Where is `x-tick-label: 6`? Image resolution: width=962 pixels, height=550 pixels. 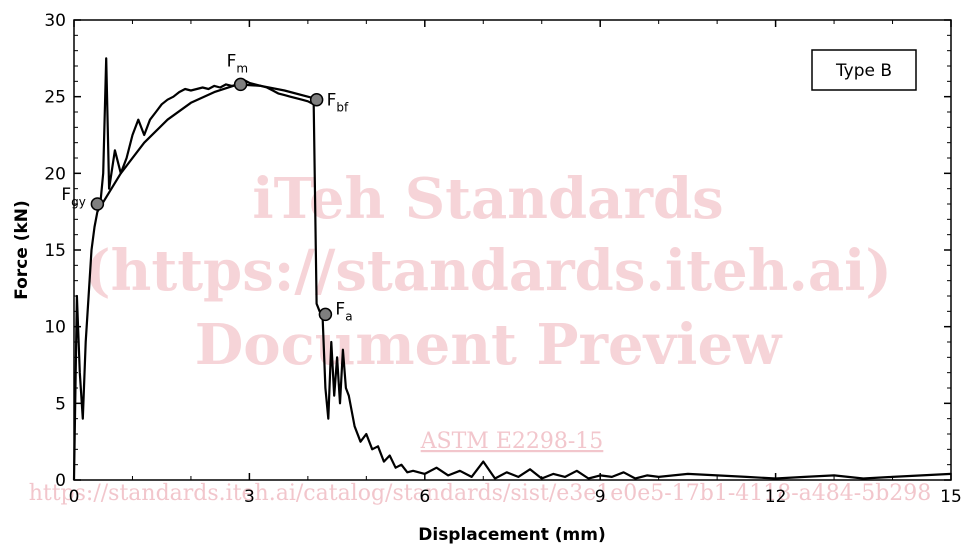
x-tick-label: 6 is located at coordinates (424, 497).